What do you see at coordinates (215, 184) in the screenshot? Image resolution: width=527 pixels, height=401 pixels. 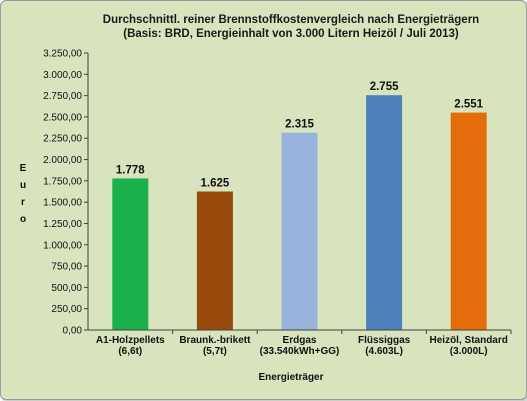 I see `data-label: 1.625` at bounding box center [215, 184].